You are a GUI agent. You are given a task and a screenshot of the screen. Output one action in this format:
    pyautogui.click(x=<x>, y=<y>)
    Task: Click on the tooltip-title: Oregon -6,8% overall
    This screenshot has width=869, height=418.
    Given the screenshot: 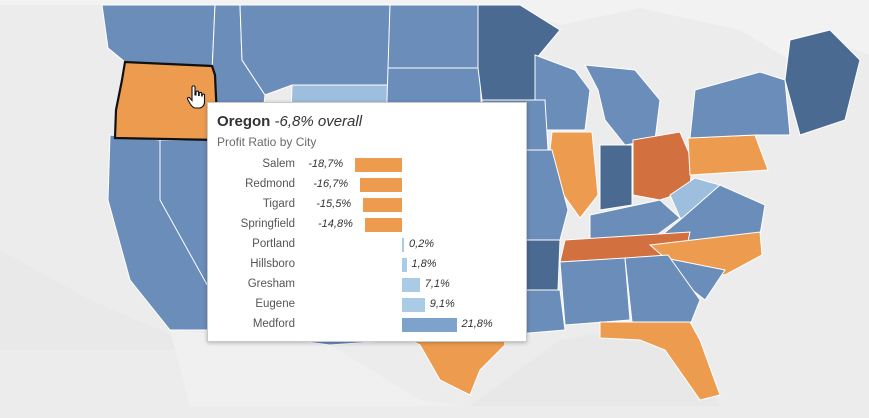 What is the action you would take?
    pyautogui.click(x=289, y=121)
    